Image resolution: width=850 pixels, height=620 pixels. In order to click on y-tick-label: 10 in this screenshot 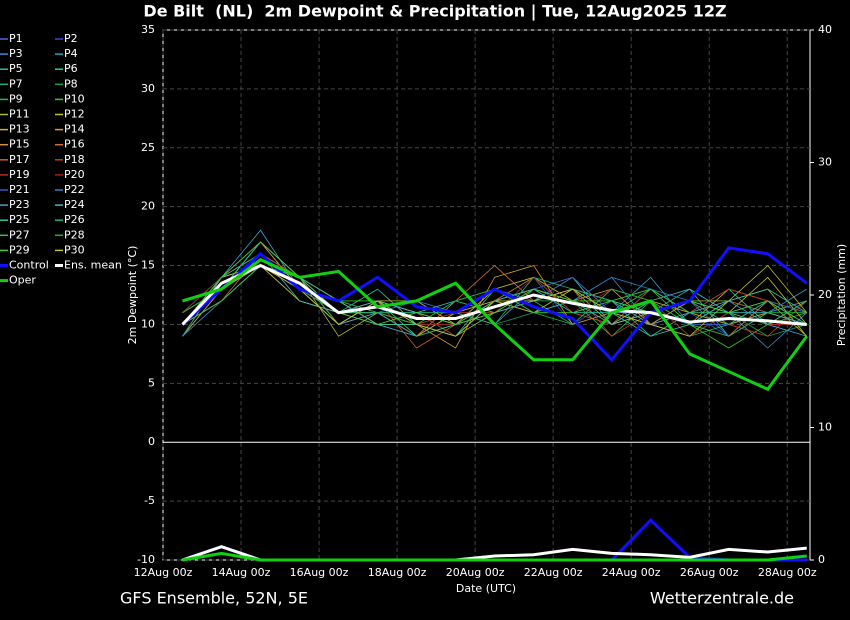, I will do `click(148, 323)`.